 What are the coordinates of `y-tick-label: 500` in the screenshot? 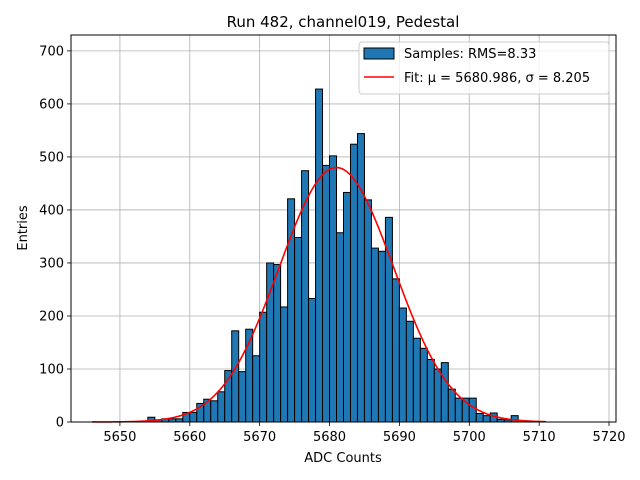 It's located at (51, 157).